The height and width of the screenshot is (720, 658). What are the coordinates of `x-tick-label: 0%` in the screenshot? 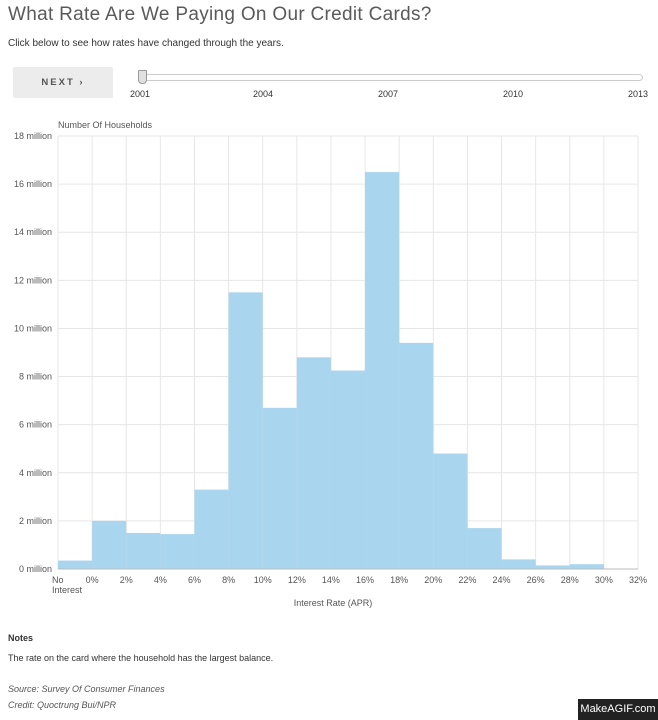 It's located at (92, 580).